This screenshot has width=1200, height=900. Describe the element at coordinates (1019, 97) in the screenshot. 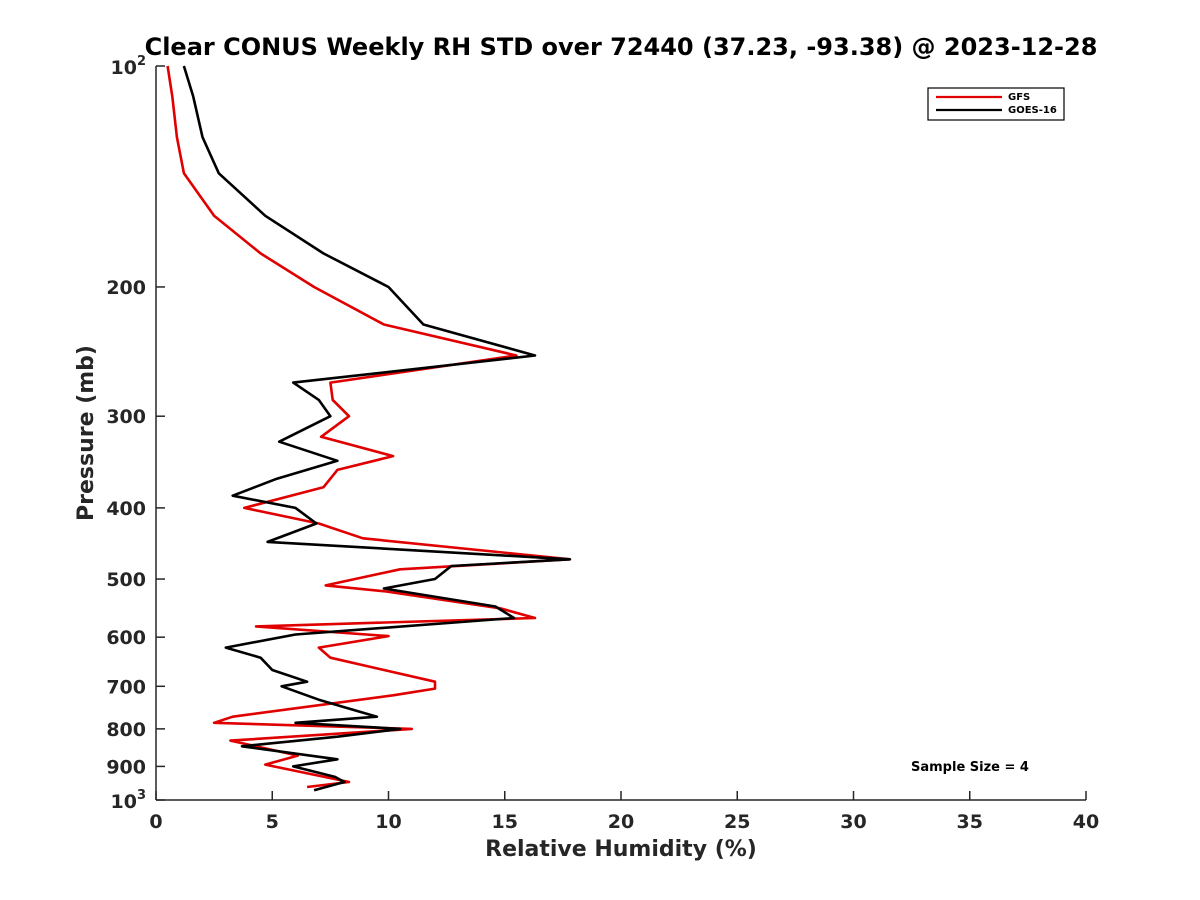

I see `legend-label-gfs: GFS` at that location.